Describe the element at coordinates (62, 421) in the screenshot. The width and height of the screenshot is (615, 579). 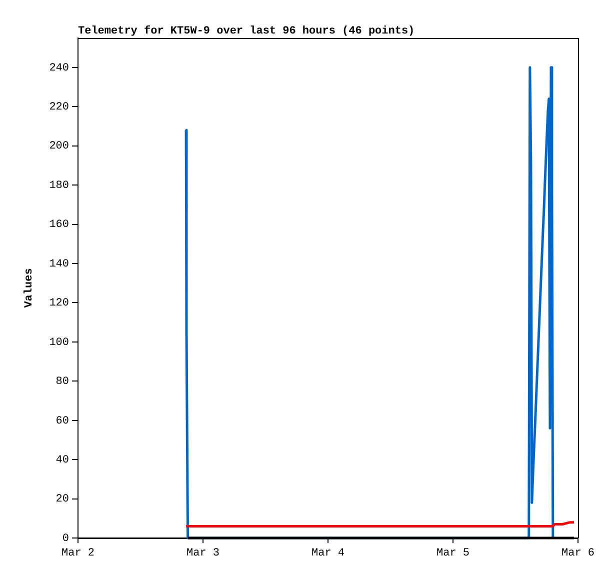
I see `y-tick-label: 60` at that location.